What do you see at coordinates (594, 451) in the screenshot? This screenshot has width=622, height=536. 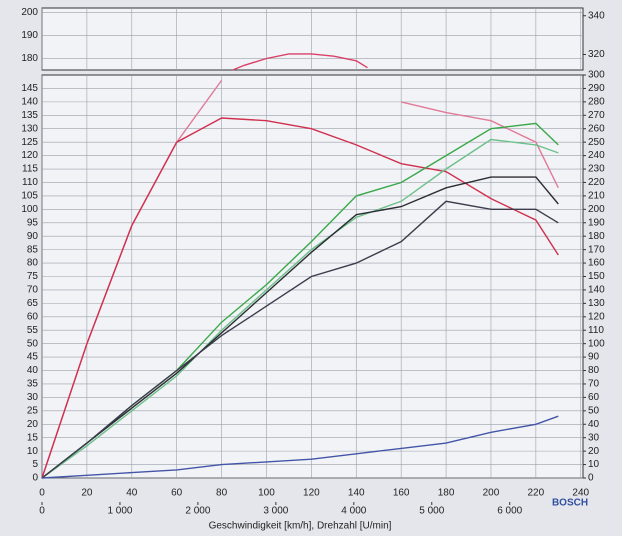 I see `y2-tick-label: 20` at bounding box center [594, 451].